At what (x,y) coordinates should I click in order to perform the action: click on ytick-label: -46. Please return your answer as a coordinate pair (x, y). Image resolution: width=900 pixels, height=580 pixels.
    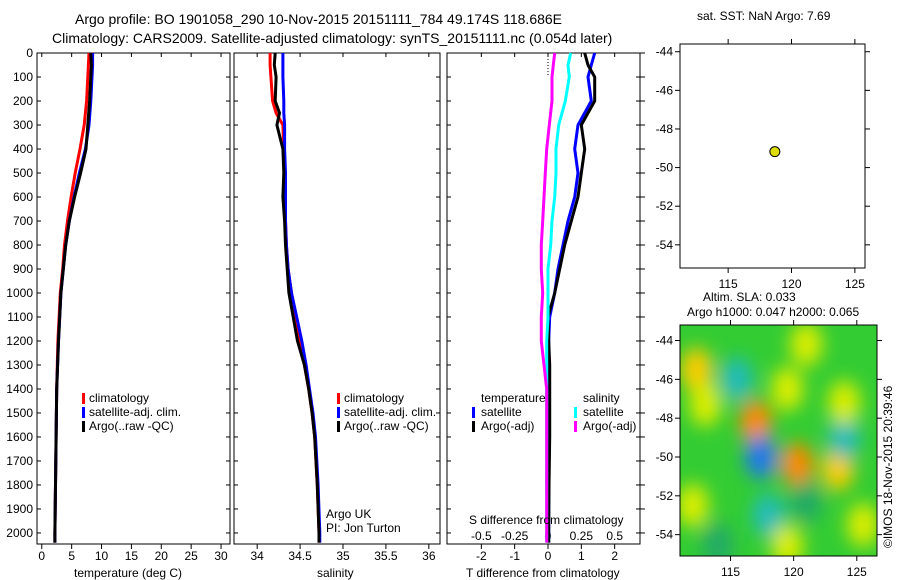
    Looking at the image, I should click on (665, 379).